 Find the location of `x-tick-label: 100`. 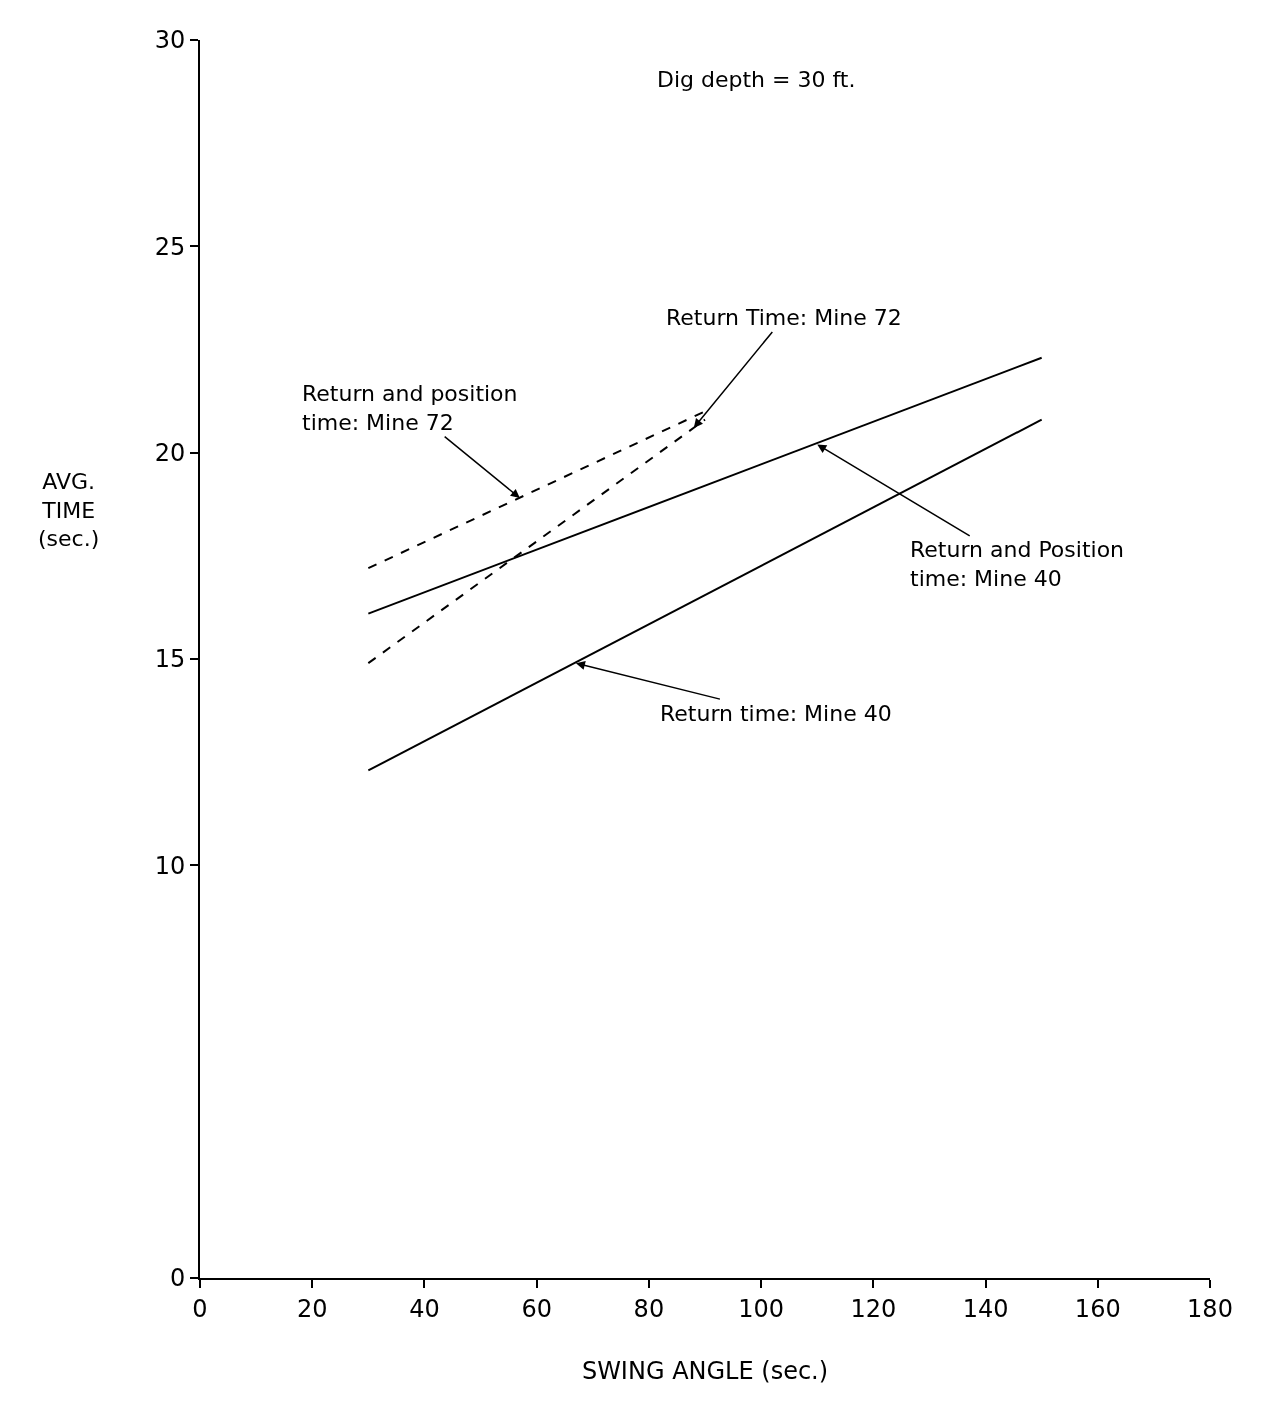

x-tick-label: 100 is located at coordinates (761, 1308).